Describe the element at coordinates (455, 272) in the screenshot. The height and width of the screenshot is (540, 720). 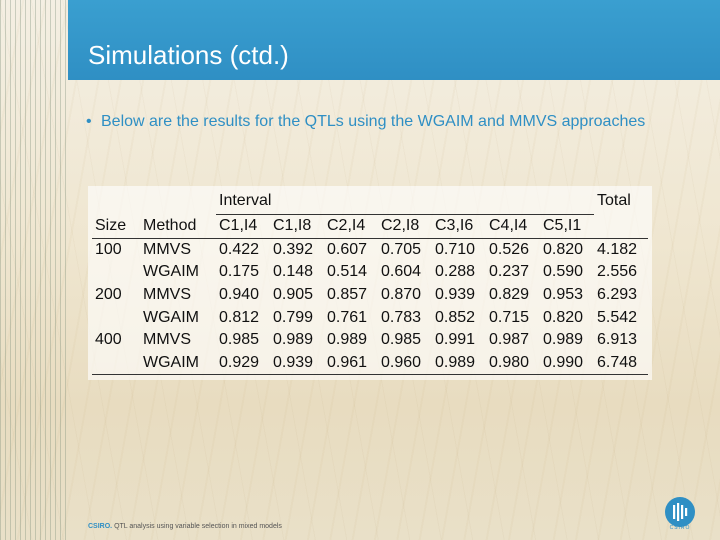
I see `value-cell: 0.288` at that location.